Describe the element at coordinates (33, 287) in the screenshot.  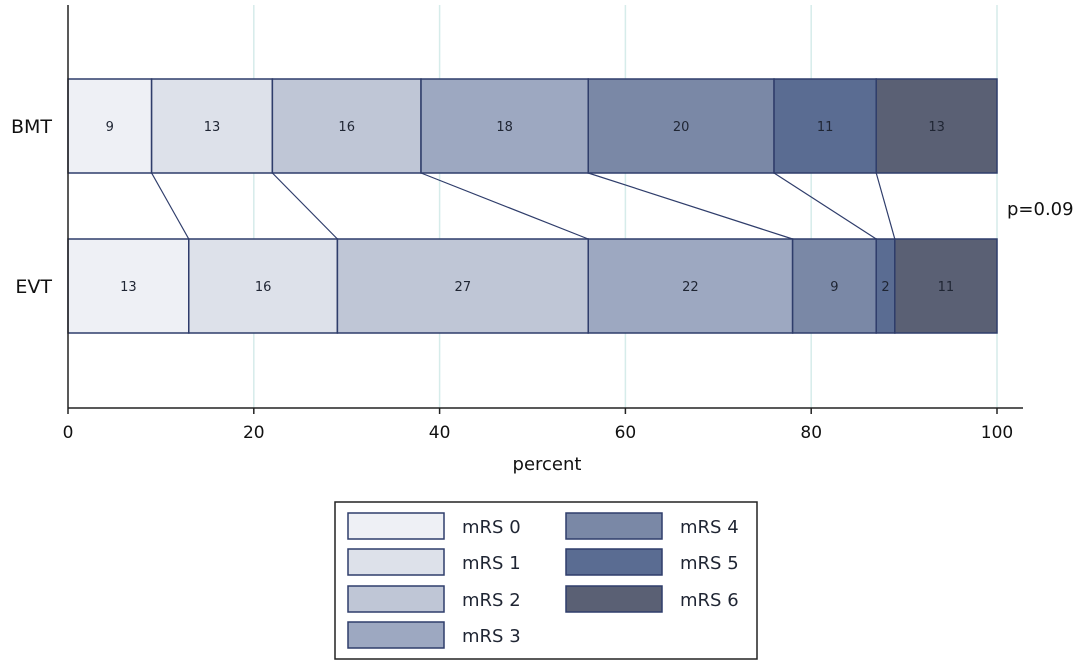
I see `category-label-EVT: EVT` at that location.